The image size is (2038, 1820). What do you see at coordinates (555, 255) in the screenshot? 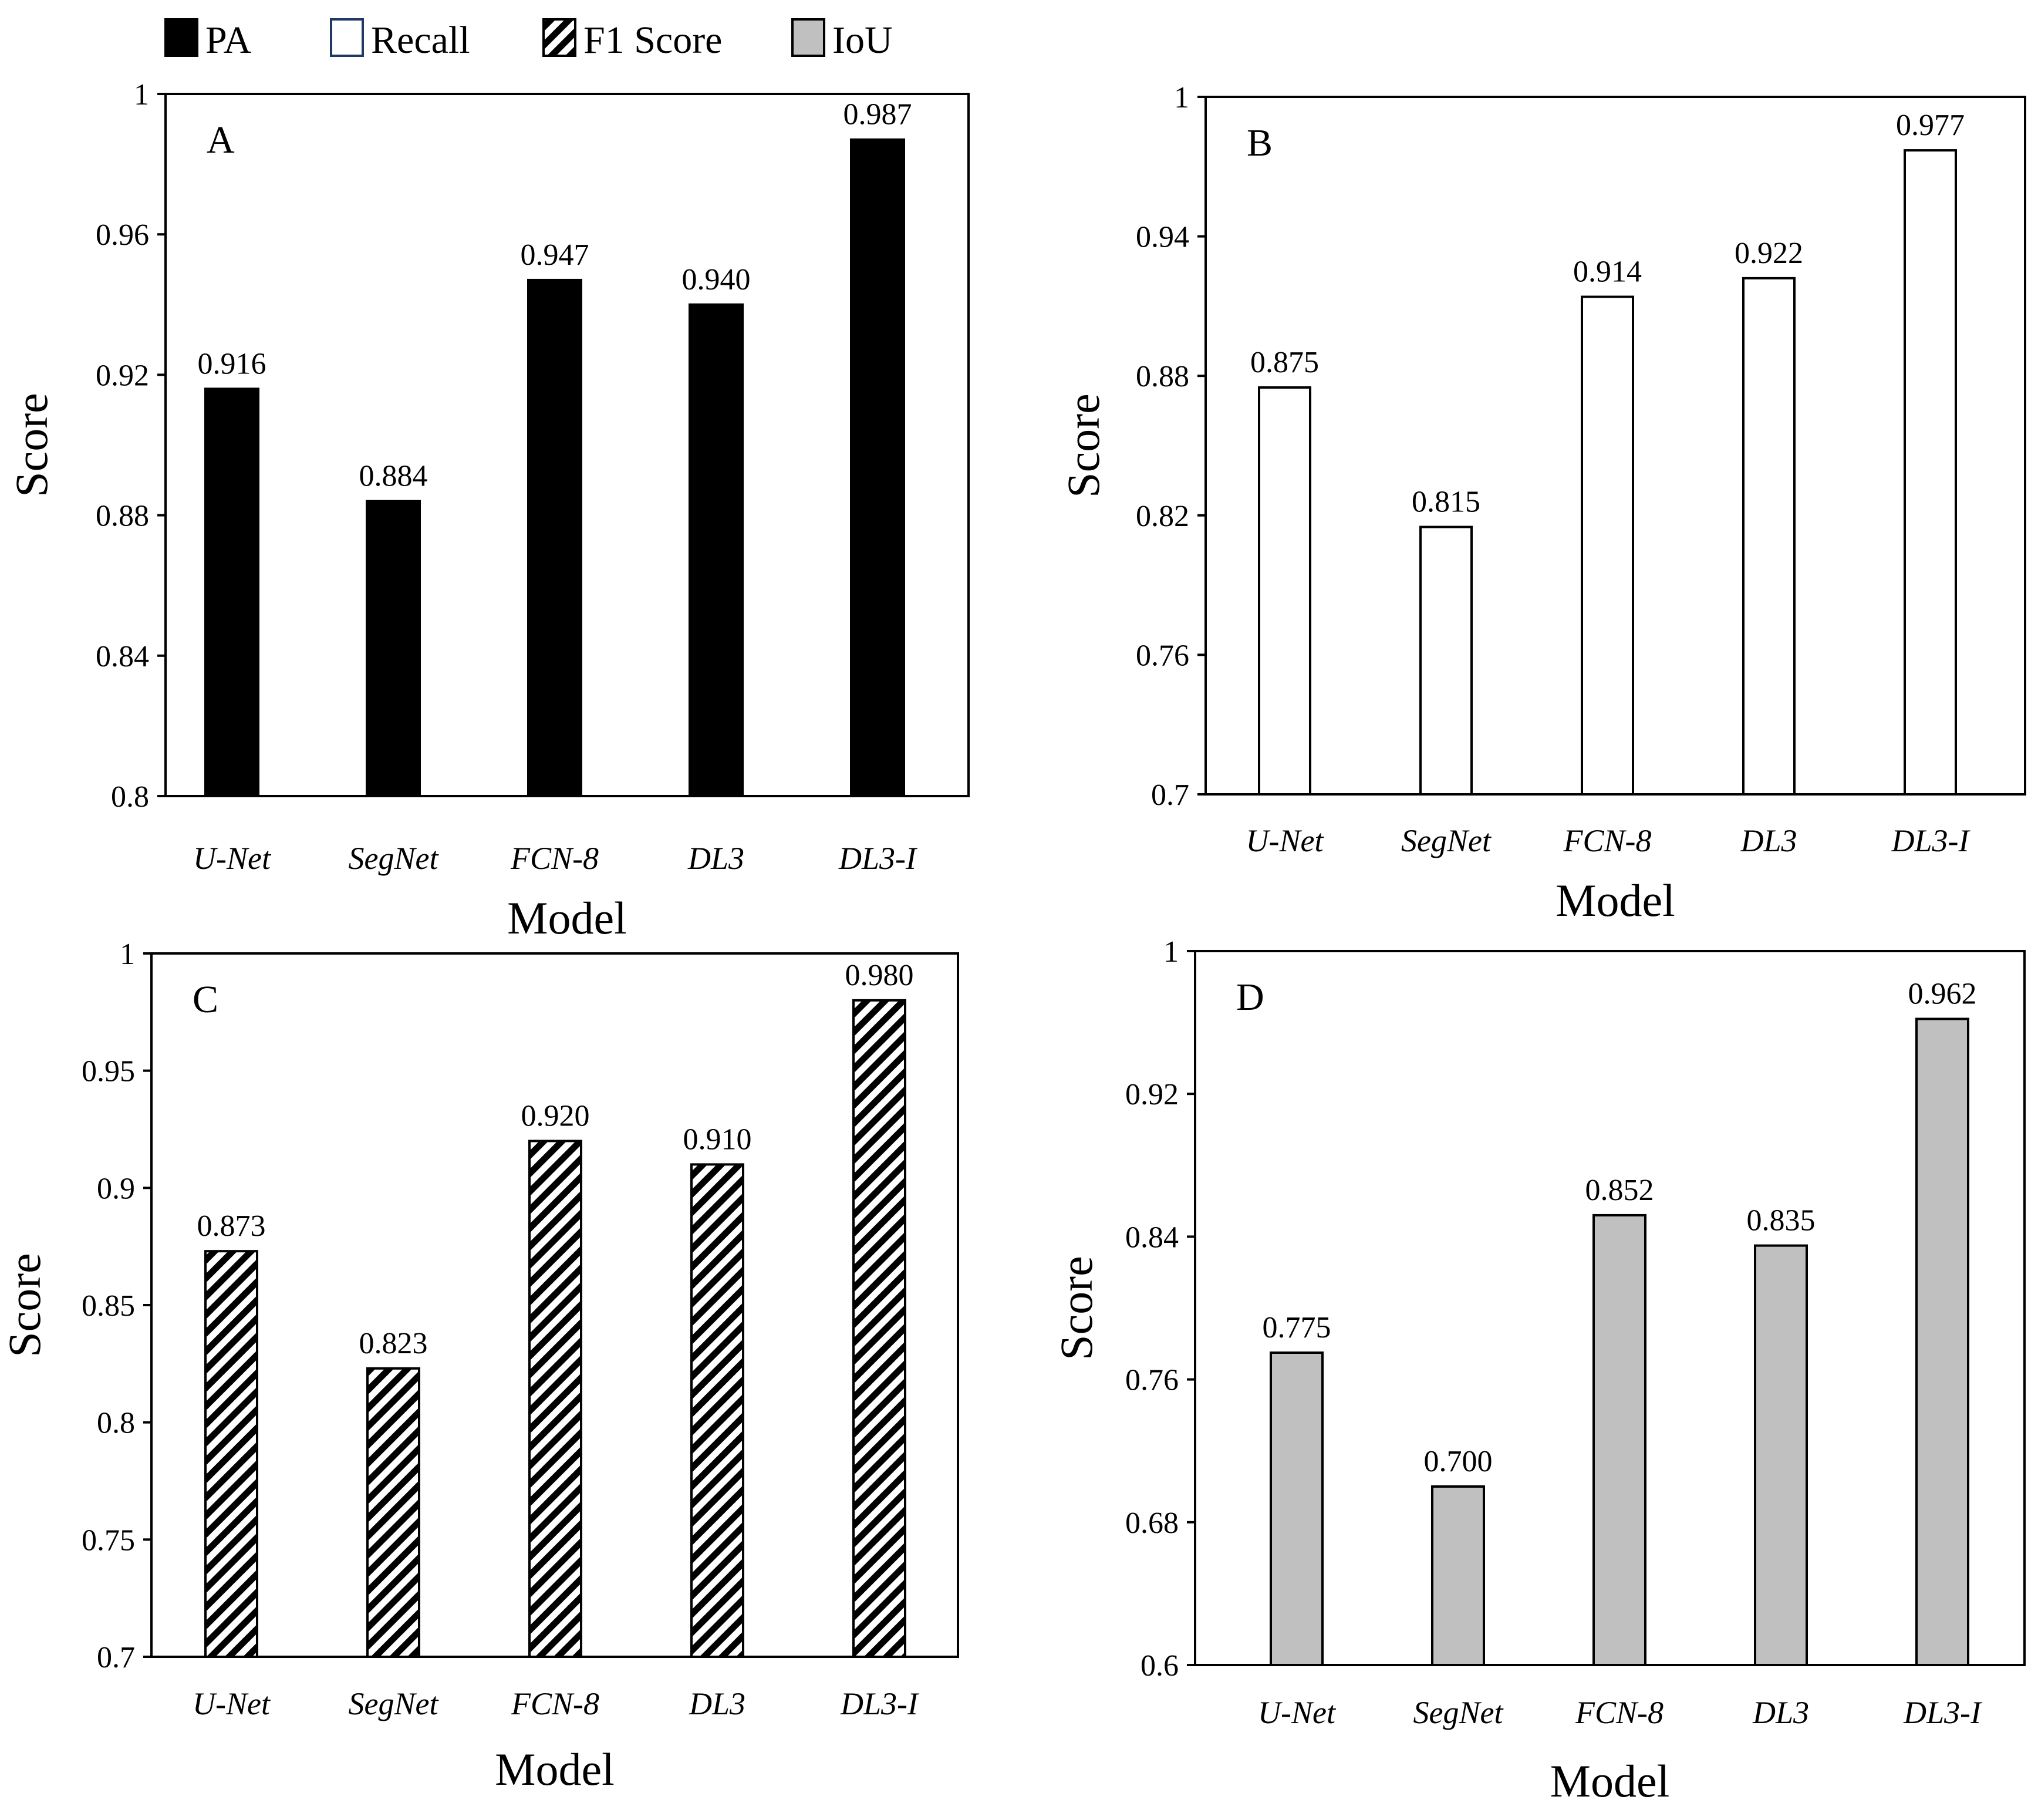
I see `bar-value-label: 0.947` at bounding box center [555, 255].